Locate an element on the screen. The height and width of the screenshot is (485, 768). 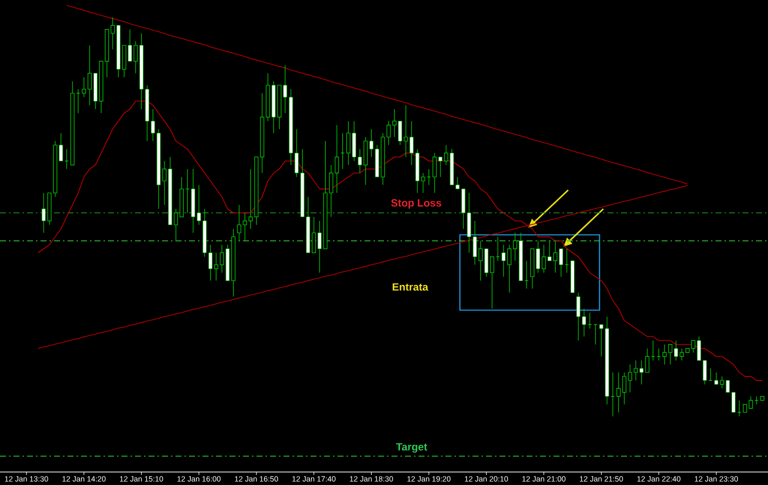
annotation: Entrata is located at coordinates (410, 287).